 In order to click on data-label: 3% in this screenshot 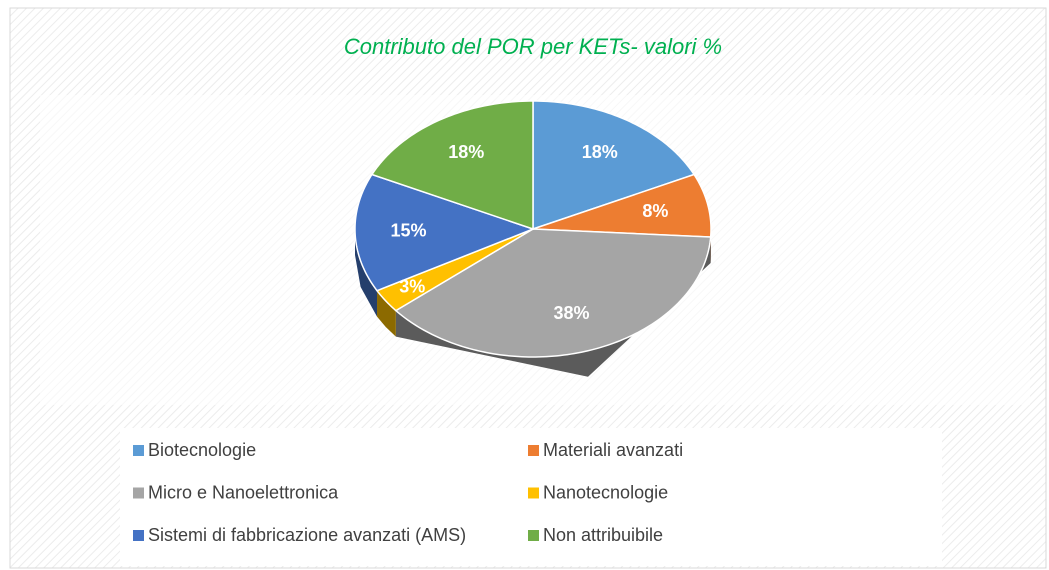, I will do `click(412, 287)`.